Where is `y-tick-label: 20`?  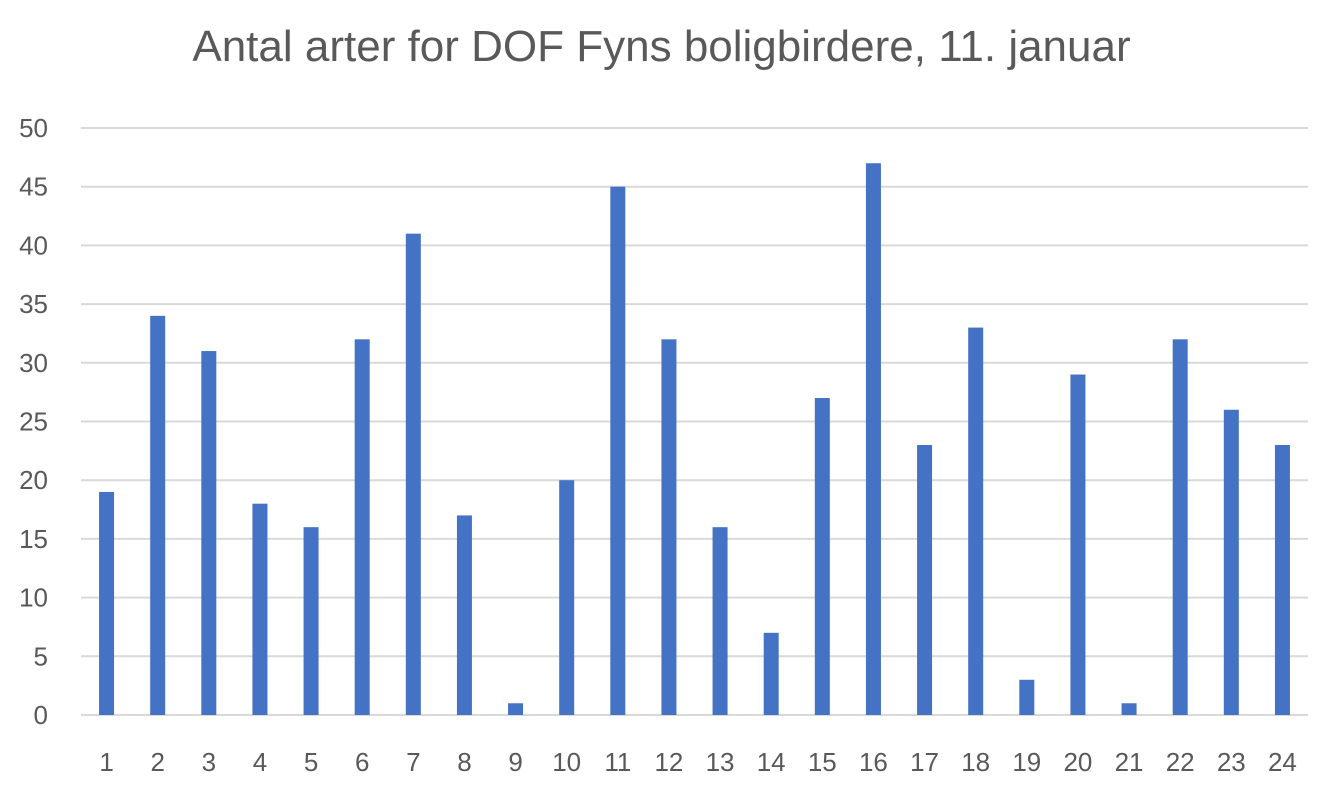 y-tick-label: 20 is located at coordinates (33, 480).